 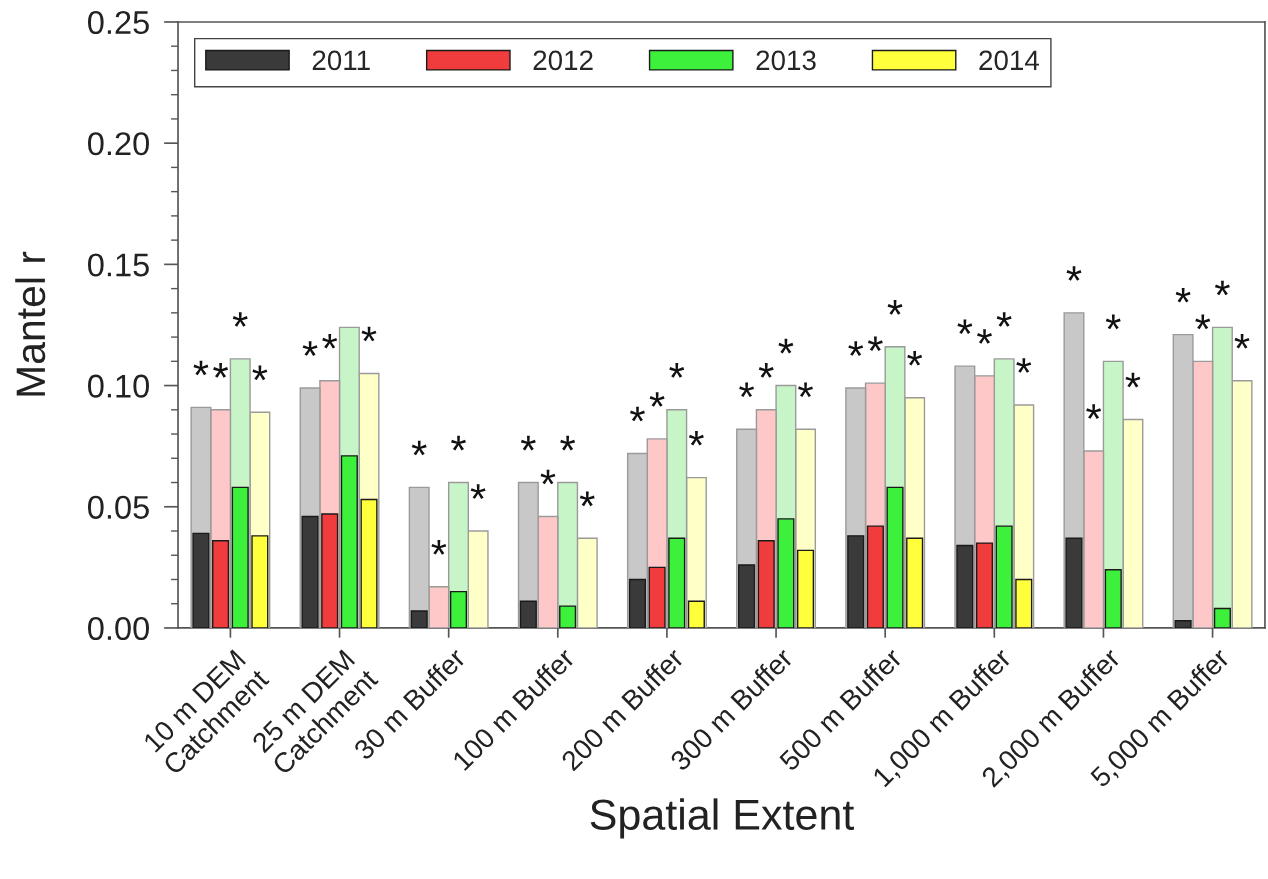 I want to click on y-tick-label: 0.25, so click(x=118, y=23).